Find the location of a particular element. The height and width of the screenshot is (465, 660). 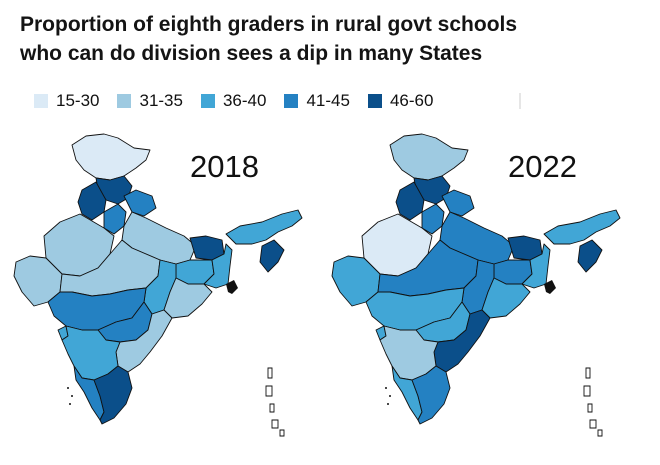

legend-label: 15-30 is located at coordinates (78, 100).